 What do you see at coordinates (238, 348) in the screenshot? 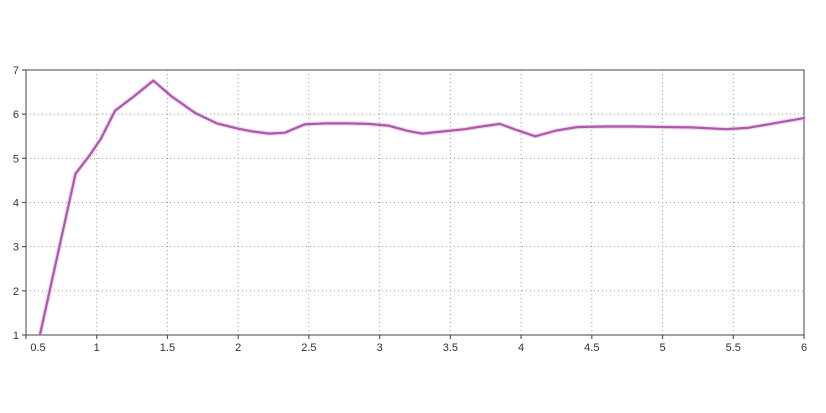
I see `x-tick-label: 2` at bounding box center [238, 348].